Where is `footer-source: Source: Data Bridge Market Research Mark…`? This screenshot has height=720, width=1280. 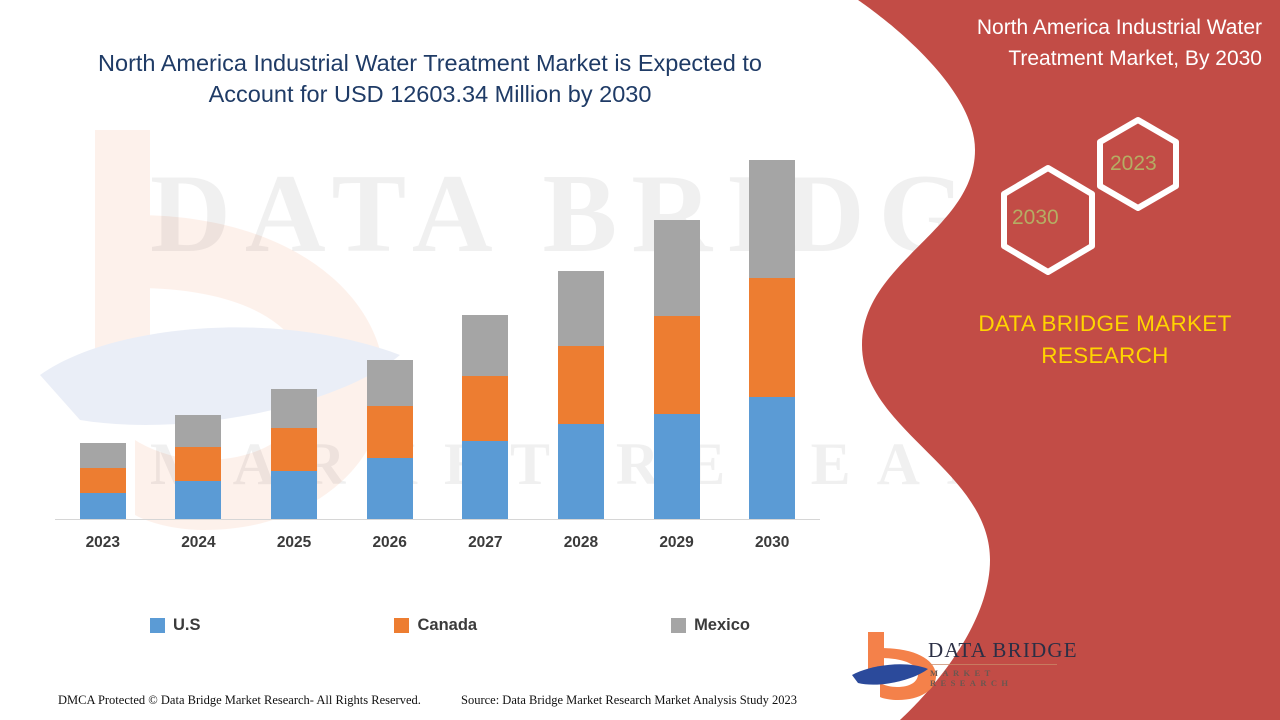 footer-source: Source: Data Bridge Market Research Mark… is located at coordinates (629, 700).